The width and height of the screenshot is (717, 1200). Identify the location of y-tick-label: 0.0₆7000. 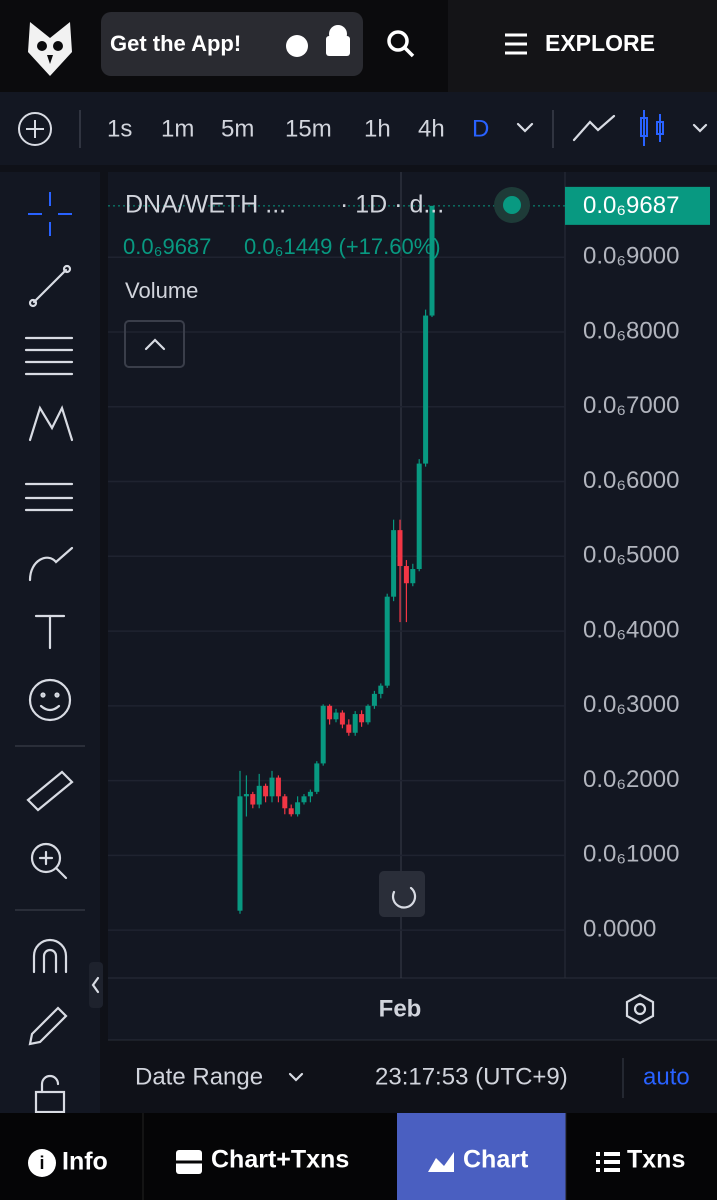
(631, 405).